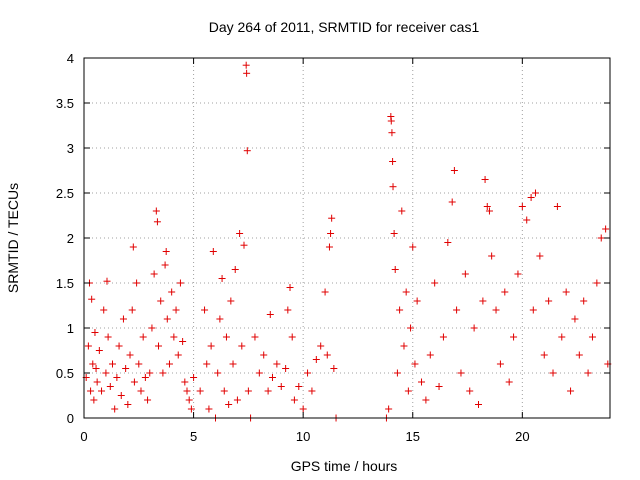  Describe the element at coordinates (13, 238) in the screenshot. I see `y-axis-label: SRMTID / TECUs` at that location.